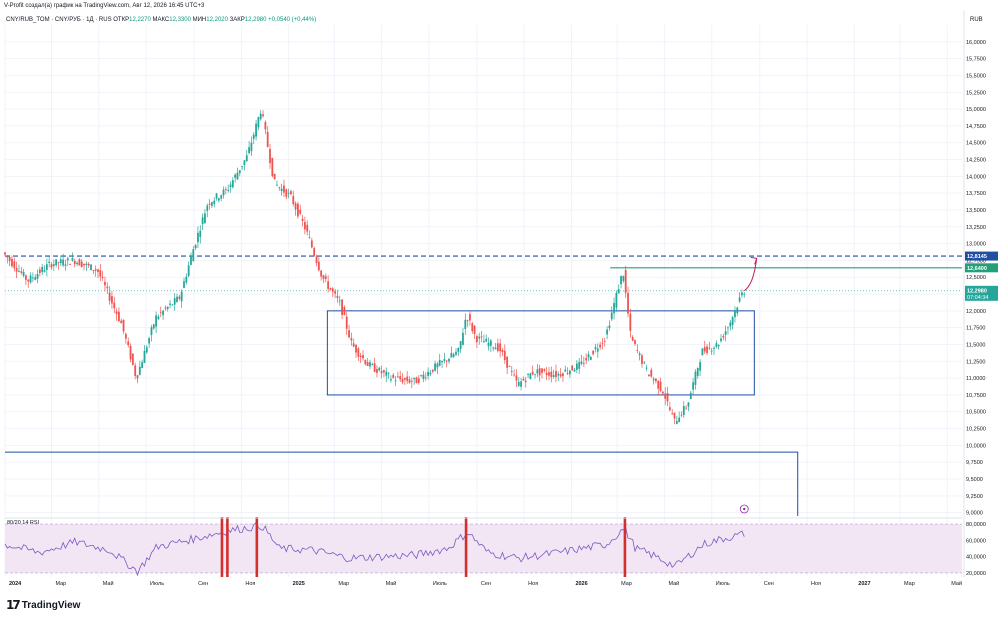 The image size is (1000, 619). Describe the element at coordinates (974, 497) in the screenshot. I see `price-tick-label: 9,2500` at that location.